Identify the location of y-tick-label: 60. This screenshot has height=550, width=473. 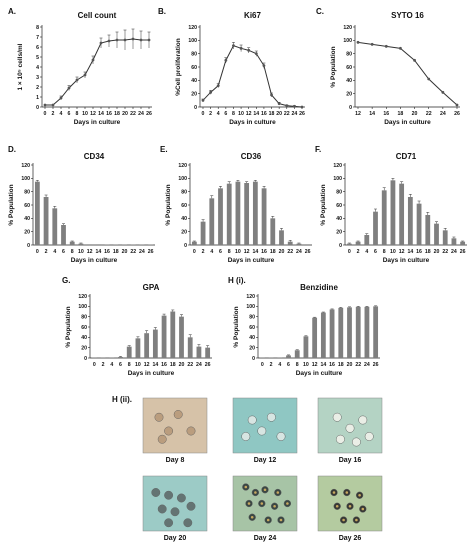
(339, 206).